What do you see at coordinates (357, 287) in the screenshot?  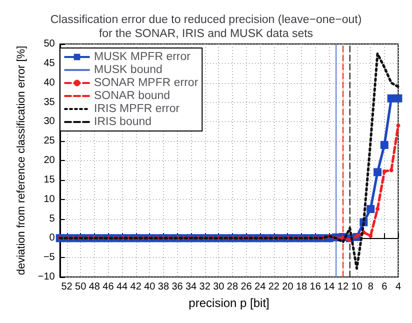 I see `x-tick-label: 10` at bounding box center [357, 287].